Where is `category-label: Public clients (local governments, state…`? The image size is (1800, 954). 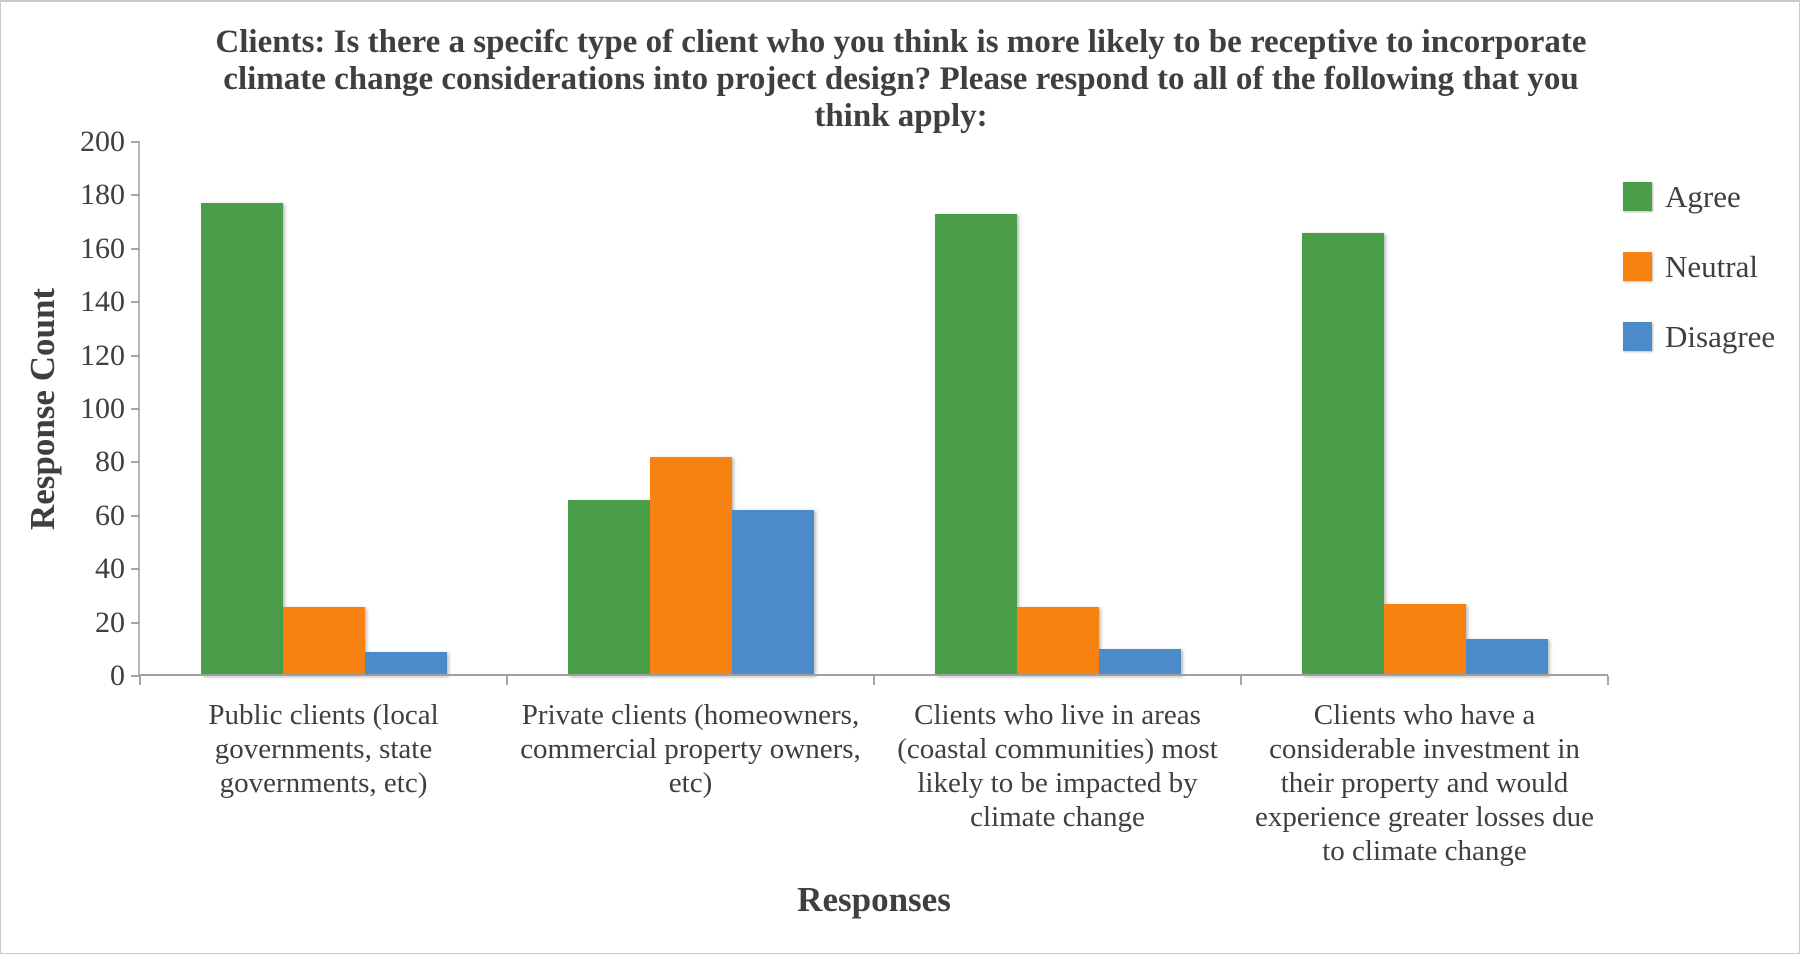
category-label: Public clients (local governments, state… is located at coordinates (323, 749).